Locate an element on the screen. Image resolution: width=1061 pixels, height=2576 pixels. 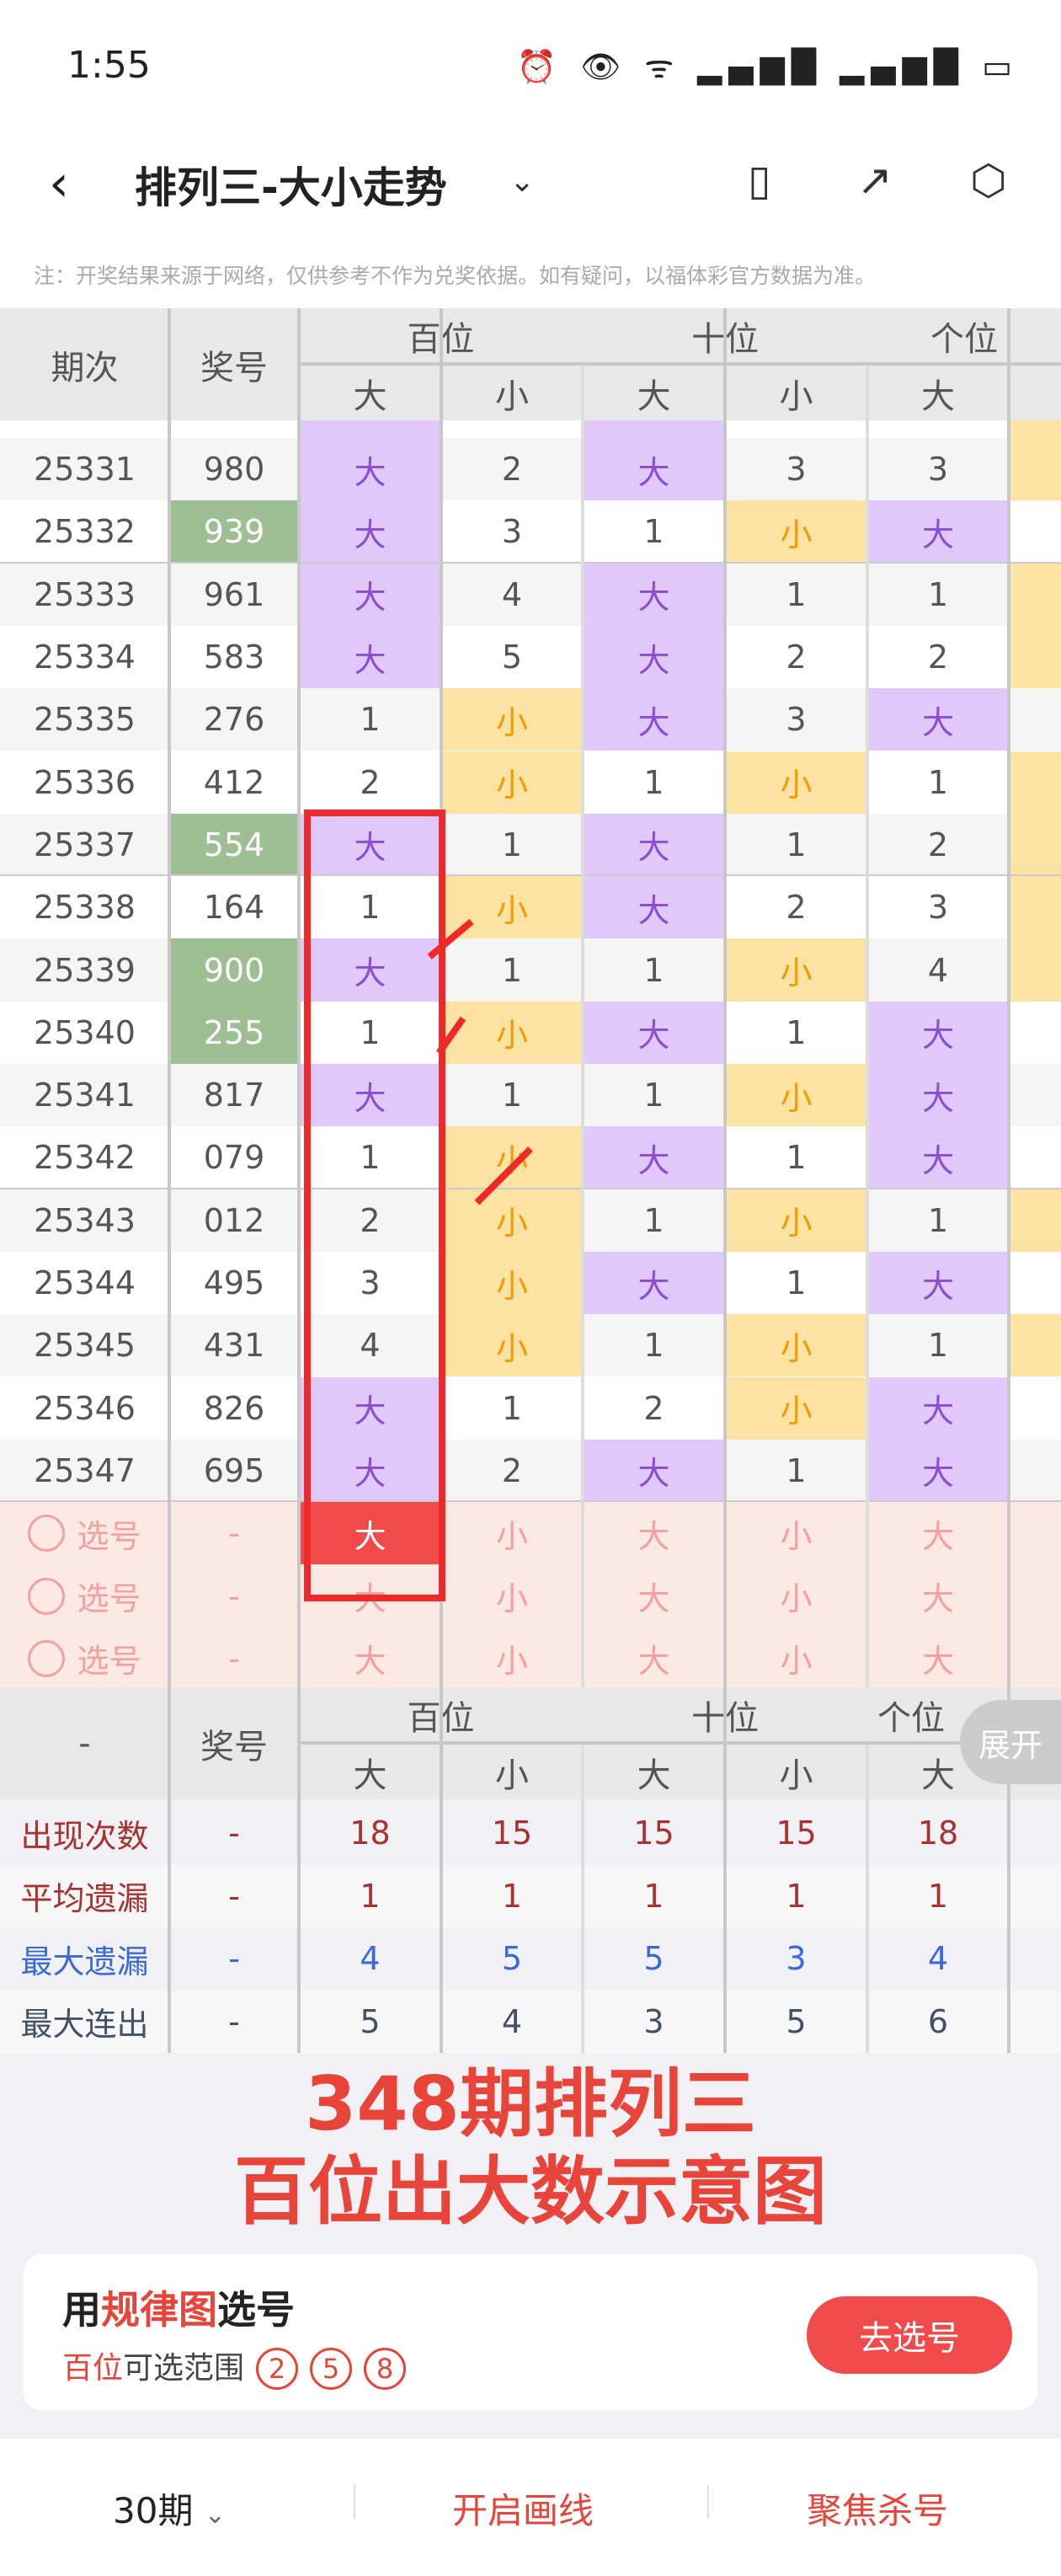
col-first: - is located at coordinates (84, 1743).